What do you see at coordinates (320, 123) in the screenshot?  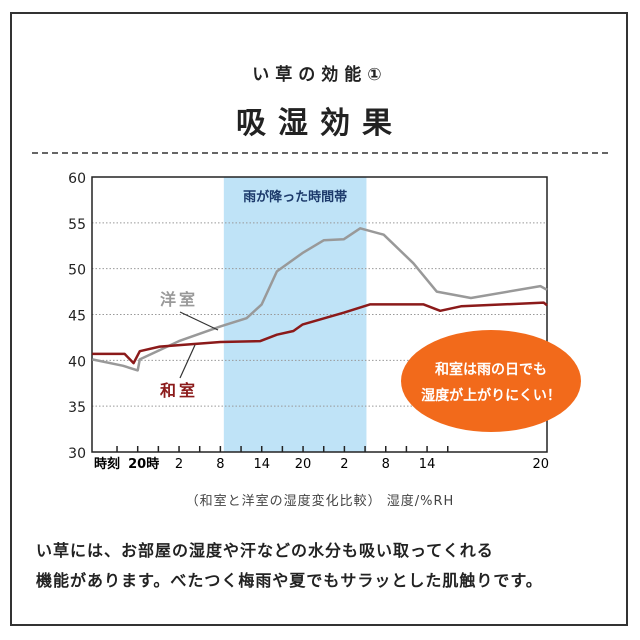 I see `page-title: 吸湿効果` at bounding box center [320, 123].